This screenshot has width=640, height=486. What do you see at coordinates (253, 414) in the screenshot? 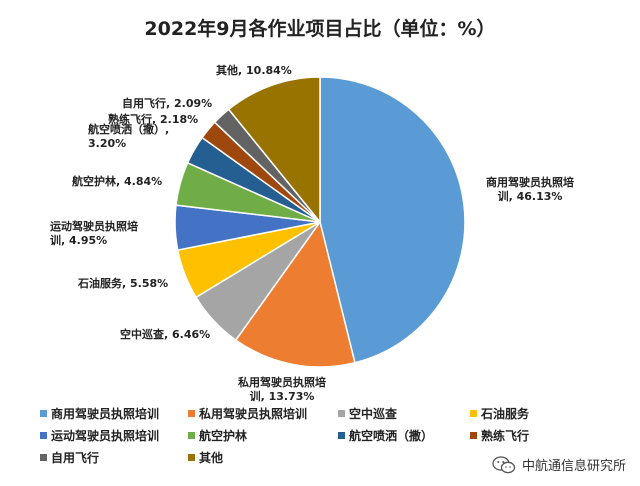
I see `legend-label: 私用驾驶员执照培训` at bounding box center [253, 414].